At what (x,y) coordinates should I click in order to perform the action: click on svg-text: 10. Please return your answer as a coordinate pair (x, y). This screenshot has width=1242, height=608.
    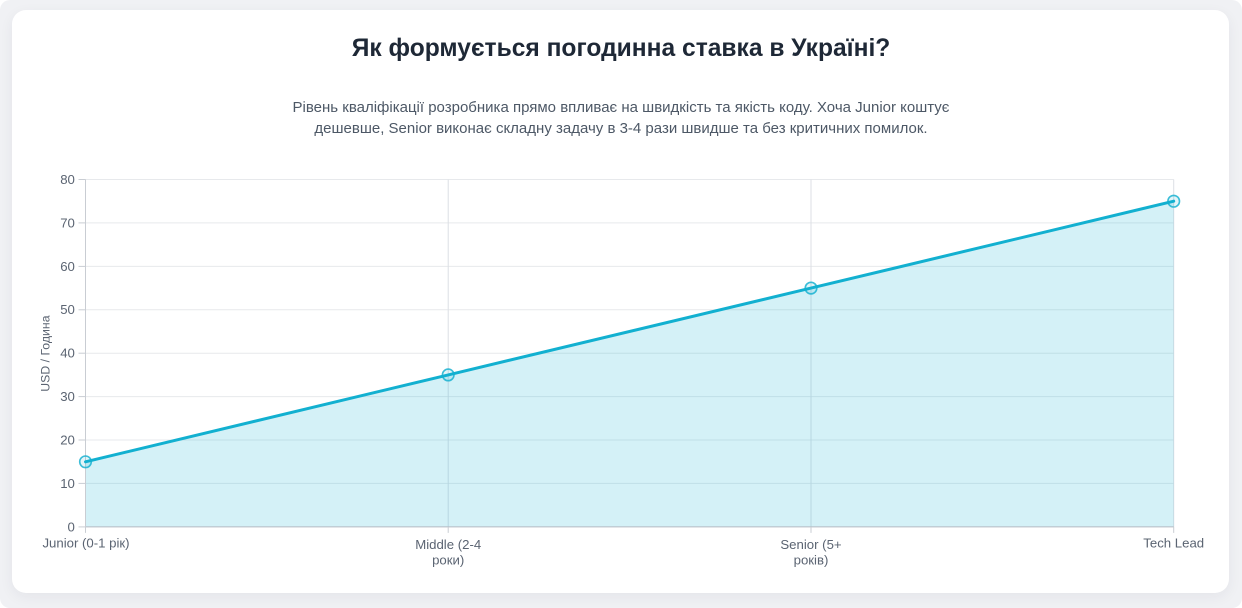
    Looking at the image, I should click on (67, 483).